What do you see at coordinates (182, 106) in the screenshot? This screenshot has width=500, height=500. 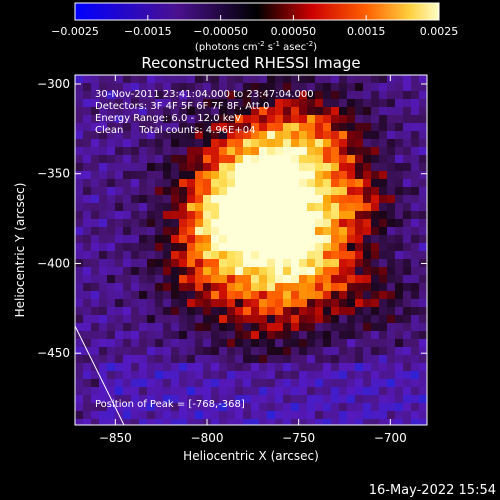 I see `annotation-detectors: Detectors: 3F 4F 5F 6F 7F 8F, Att 0` at bounding box center [182, 106].